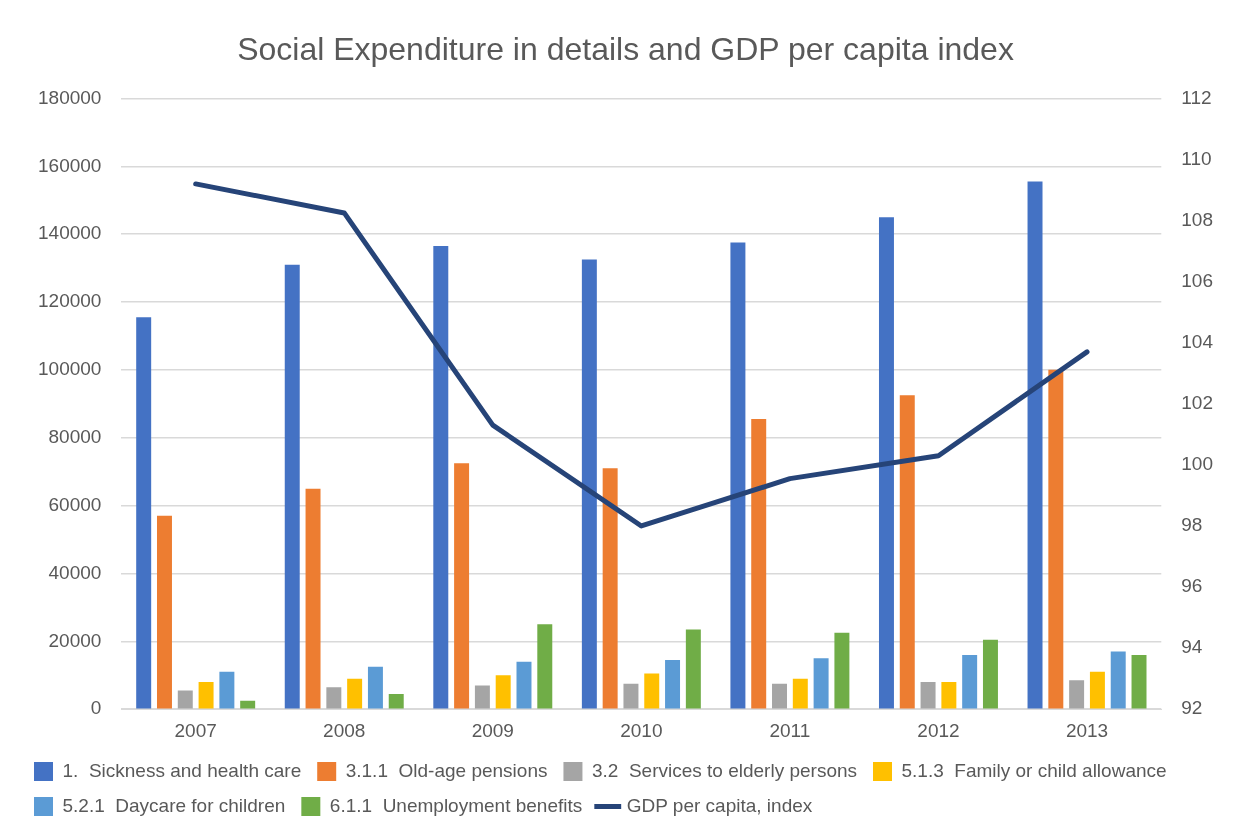 This screenshot has height=836, width=1251. Describe the element at coordinates (938, 730) in the screenshot. I see `x-tick-label: 2012` at that location.